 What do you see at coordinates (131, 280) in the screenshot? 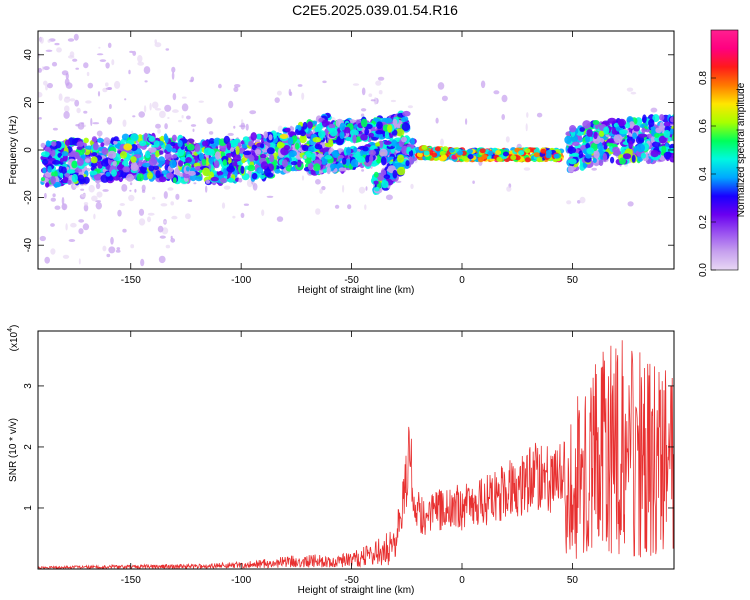
I see `spectrogram-x-tick-label: -150` at bounding box center [131, 280].